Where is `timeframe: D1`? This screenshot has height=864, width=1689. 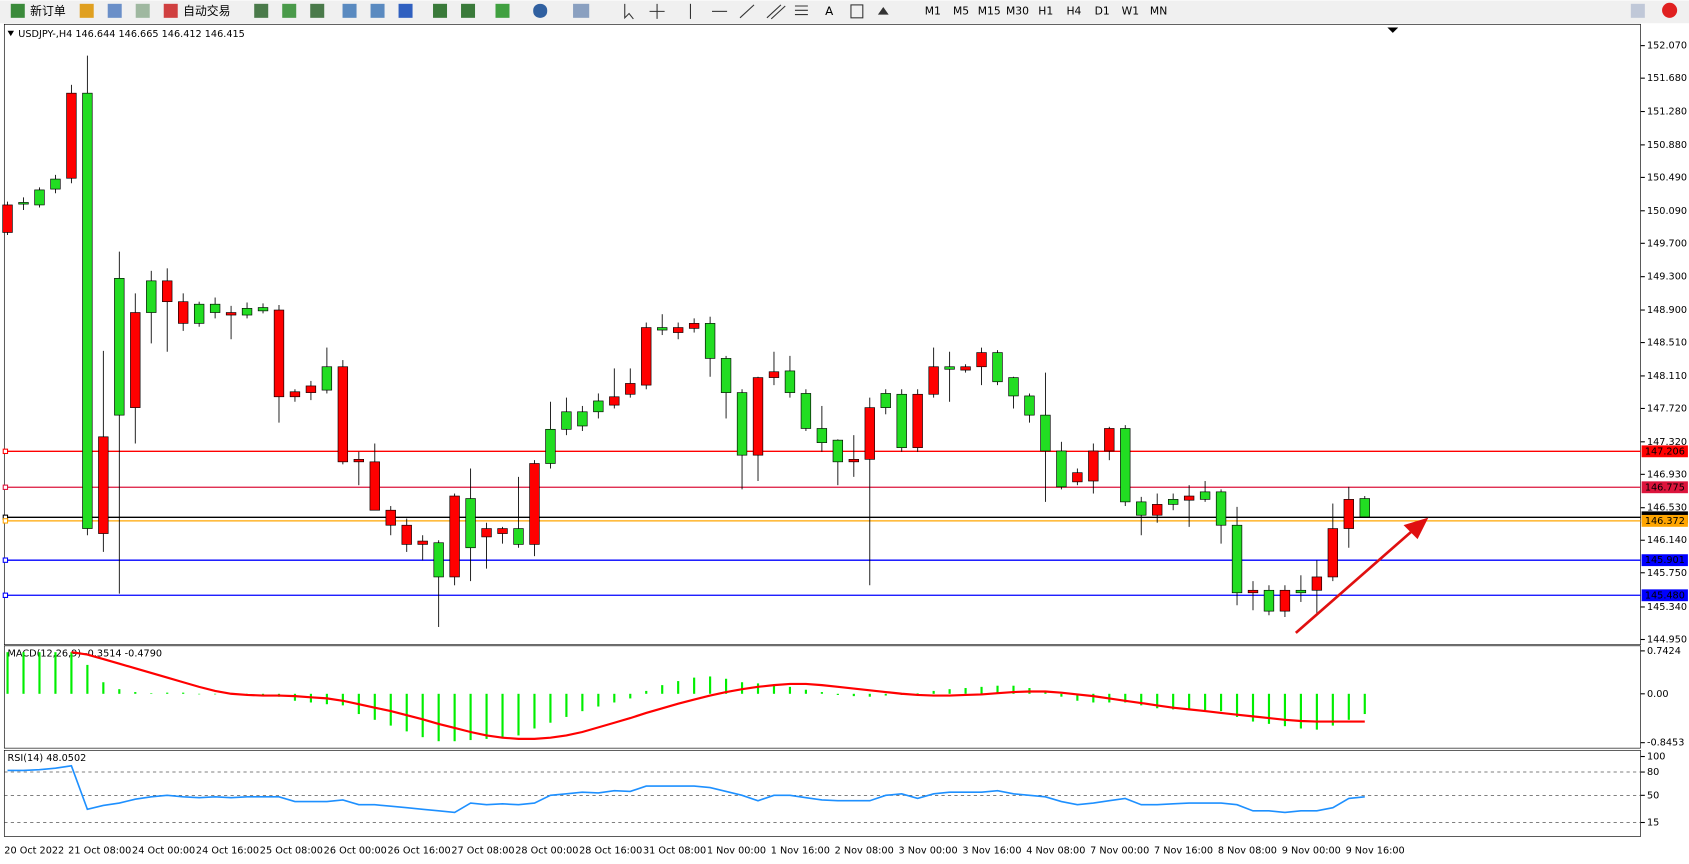 timeframe: D1 is located at coordinates (1102, 10).